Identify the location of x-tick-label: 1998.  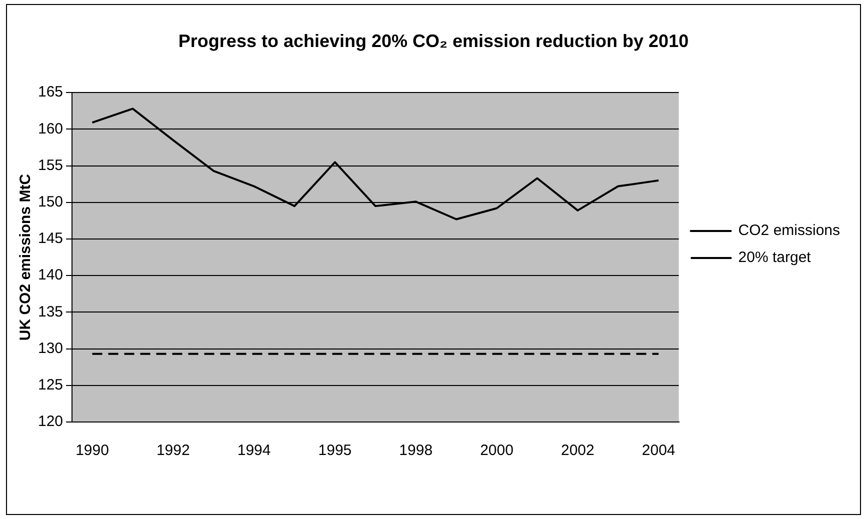
(416, 451).